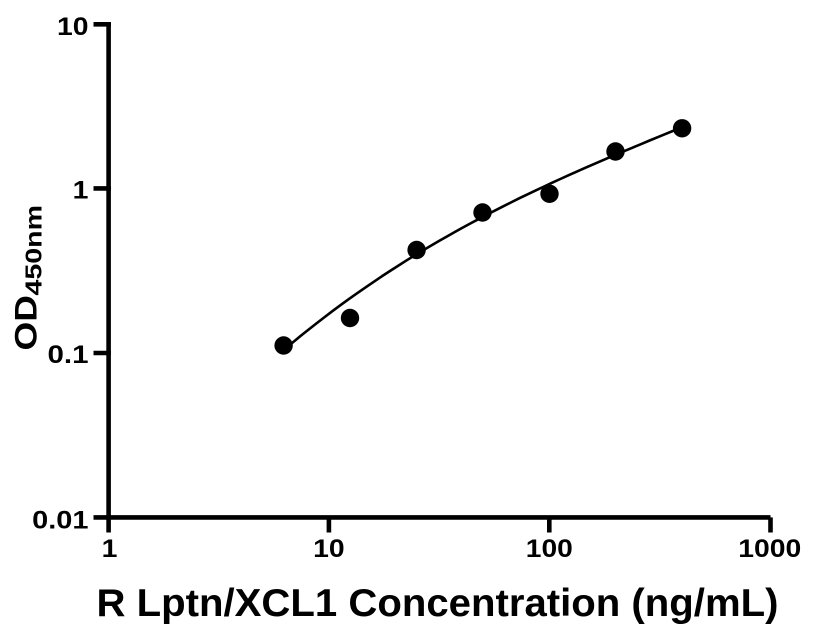 The width and height of the screenshot is (816, 640). What do you see at coordinates (769, 549) in the screenshot?
I see `svg-text: 1000` at bounding box center [769, 549].